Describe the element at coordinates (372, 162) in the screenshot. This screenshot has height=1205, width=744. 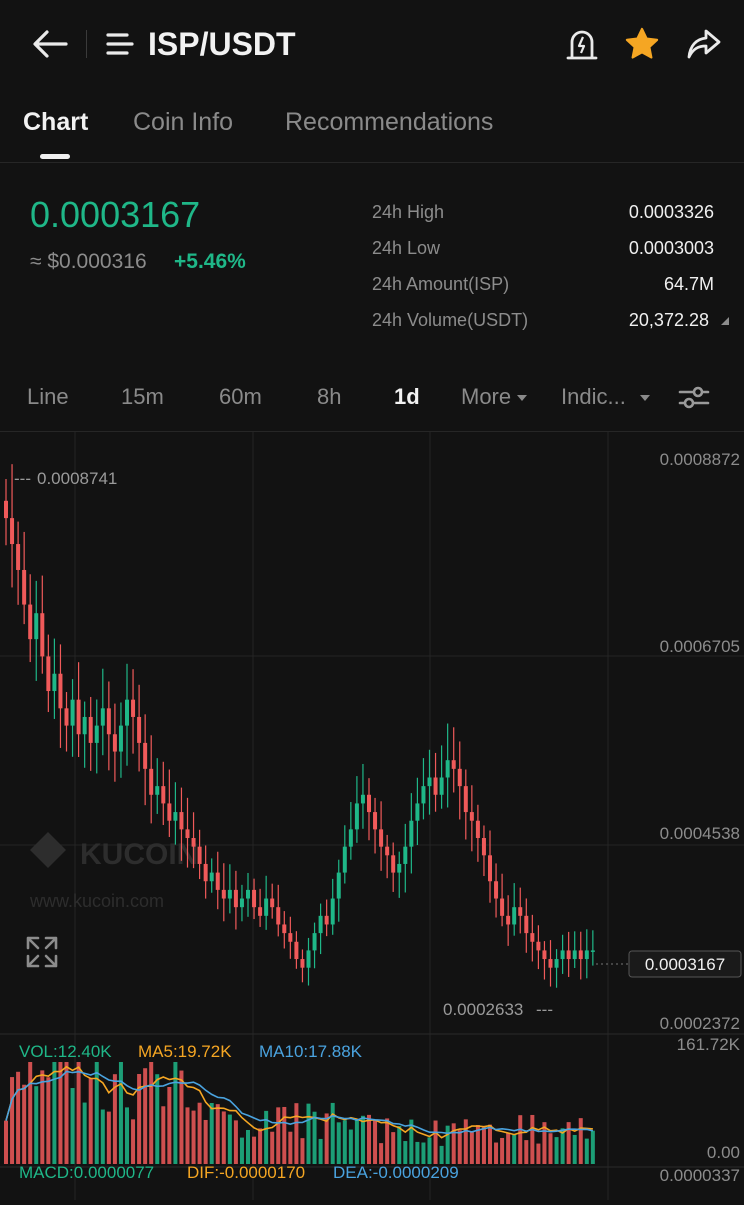
I see `tabs-divider` at that location.